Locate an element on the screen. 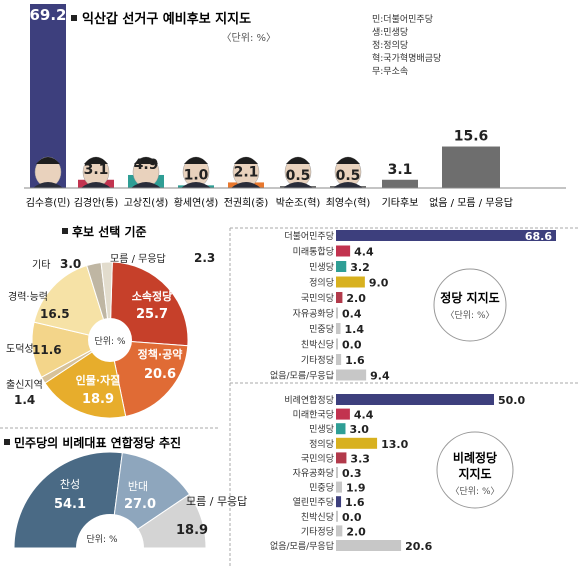 This screenshot has width=580, height=567. legend-entry: 민:더불어민주당 is located at coordinates (402, 19).